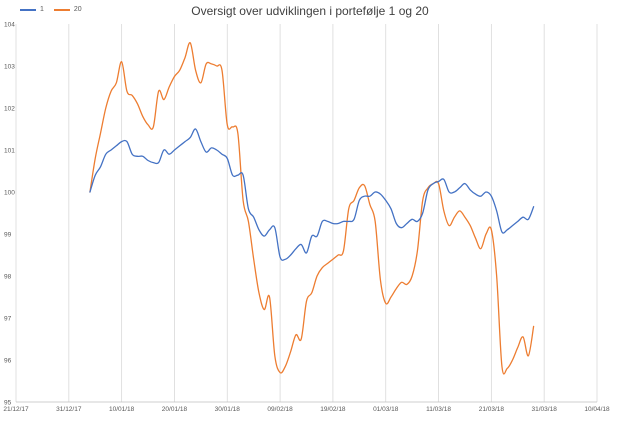 The image size is (620, 429). I want to click on x-tick-label: 01/03/18, so click(386, 409).